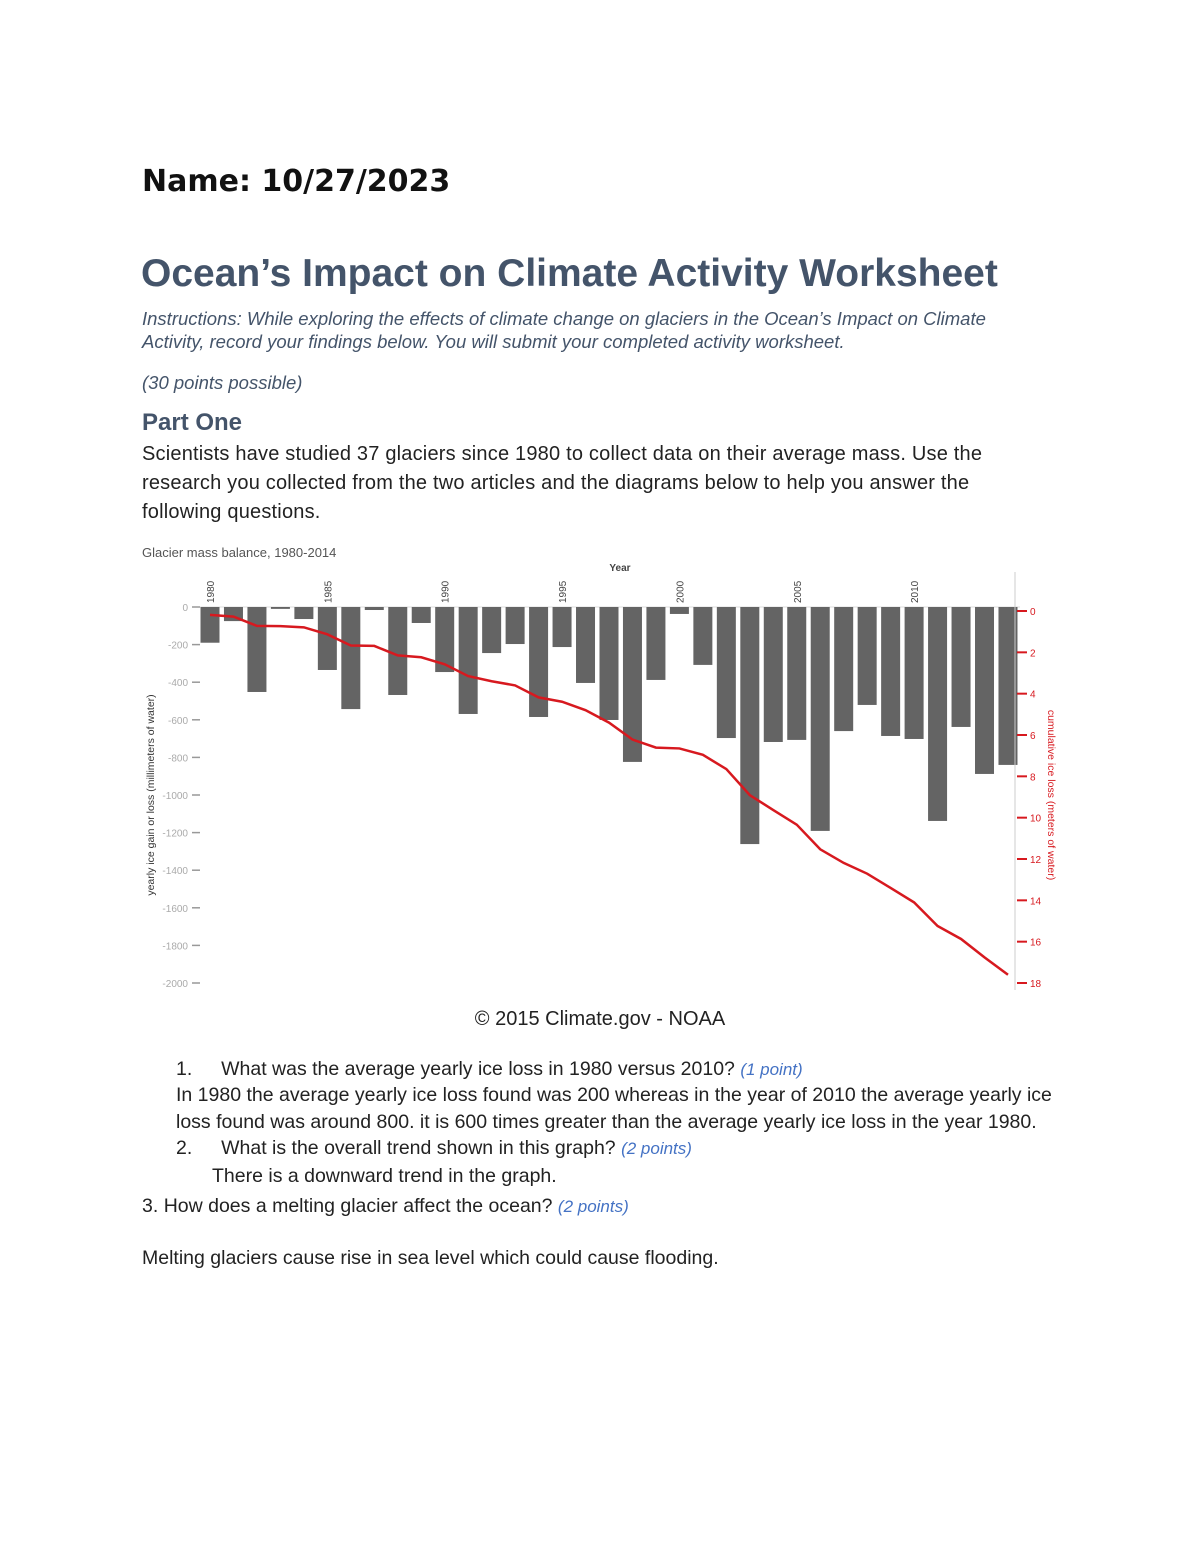  Describe the element at coordinates (384, 1176) in the screenshot. I see `answer-2: There is a downward trend in the graph.` at that location.